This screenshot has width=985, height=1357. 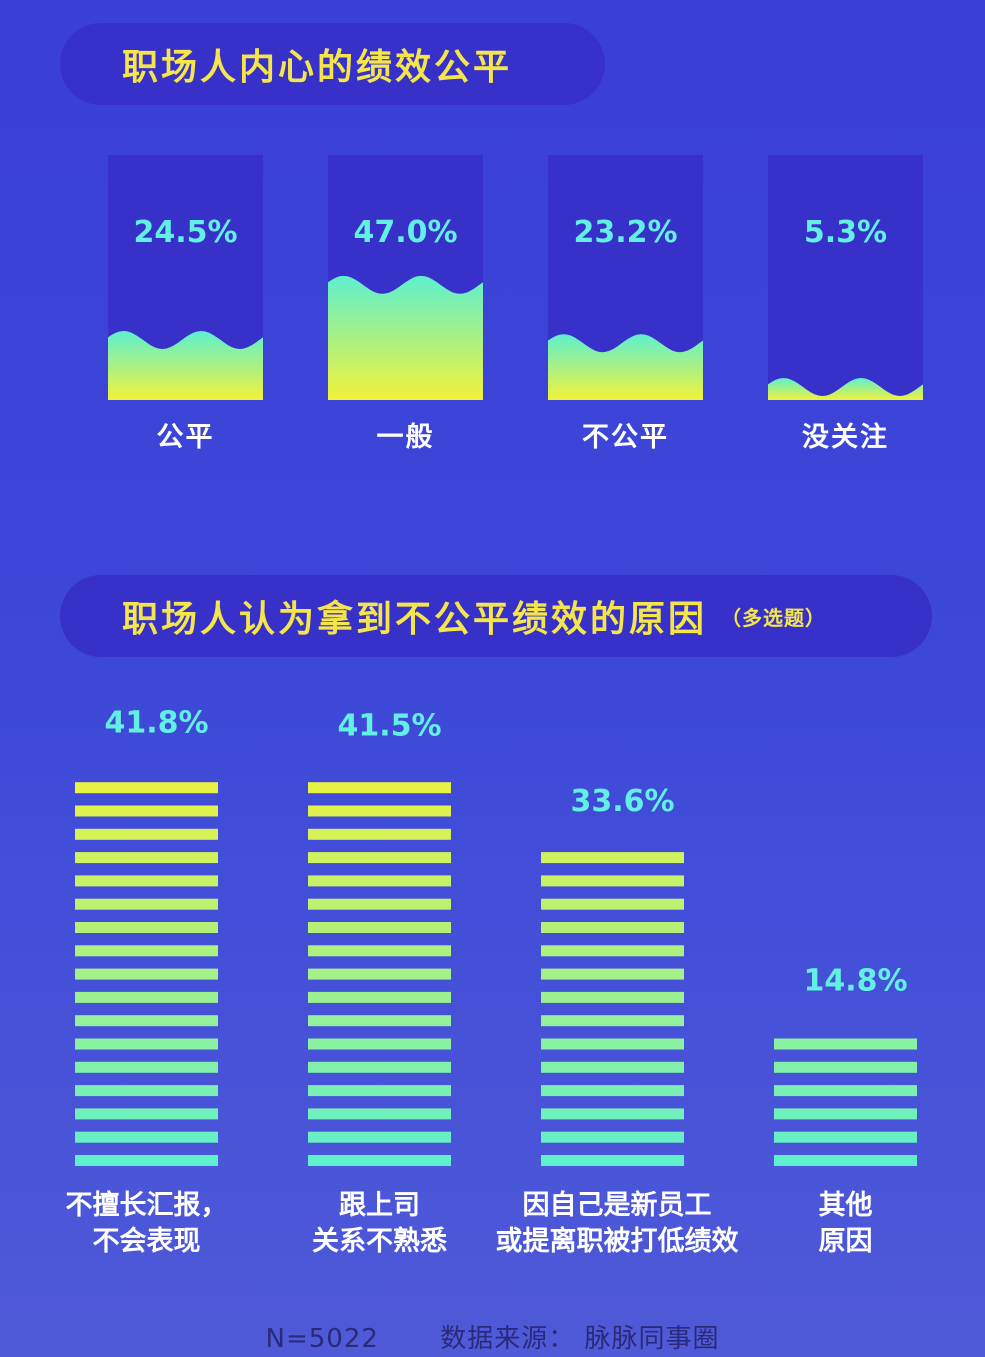 I want to click on value-label-1: 41.5%, so click(x=389, y=725).